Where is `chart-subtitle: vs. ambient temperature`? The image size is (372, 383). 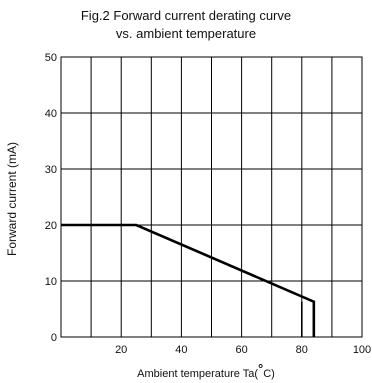 chart-subtitle: vs. ambient temperature is located at coordinates (186, 33).